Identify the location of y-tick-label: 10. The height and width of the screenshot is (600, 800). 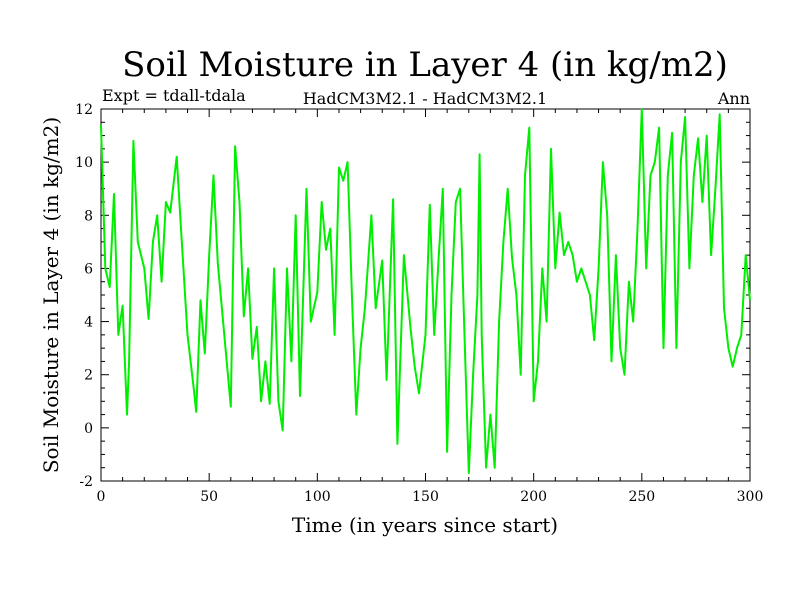
(84, 163).